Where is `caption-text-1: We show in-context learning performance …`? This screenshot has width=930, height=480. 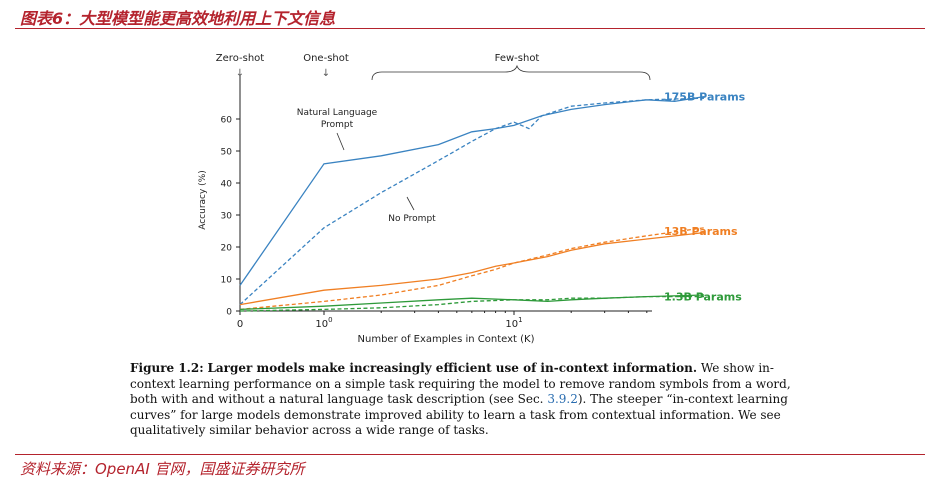 caption-text-1: We show in-context learning performance … is located at coordinates (460, 384).